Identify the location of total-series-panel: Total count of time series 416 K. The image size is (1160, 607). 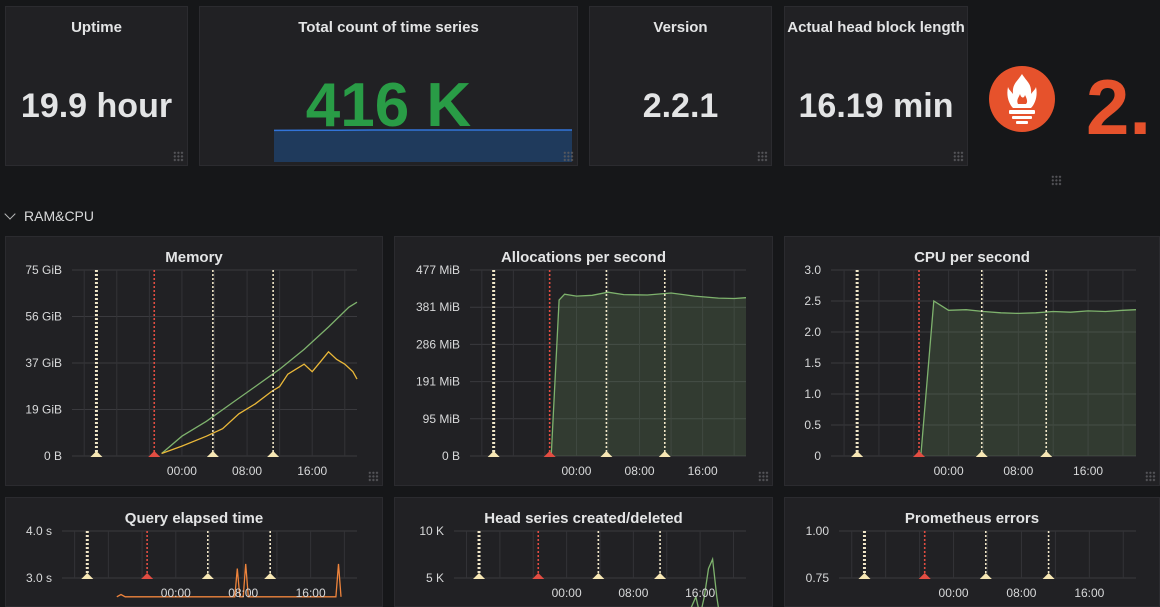
(388, 86).